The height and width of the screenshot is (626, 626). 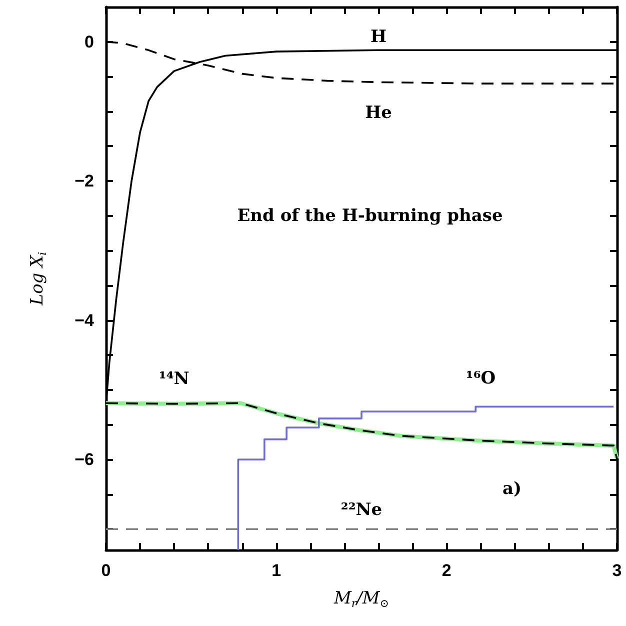 I want to click on x-tick-label: 2, so click(x=447, y=570).